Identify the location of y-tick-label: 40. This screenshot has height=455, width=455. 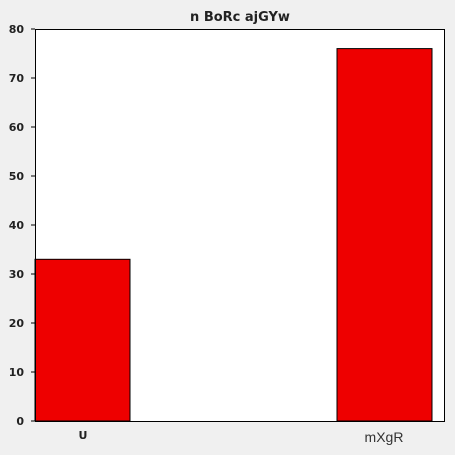
(17, 225).